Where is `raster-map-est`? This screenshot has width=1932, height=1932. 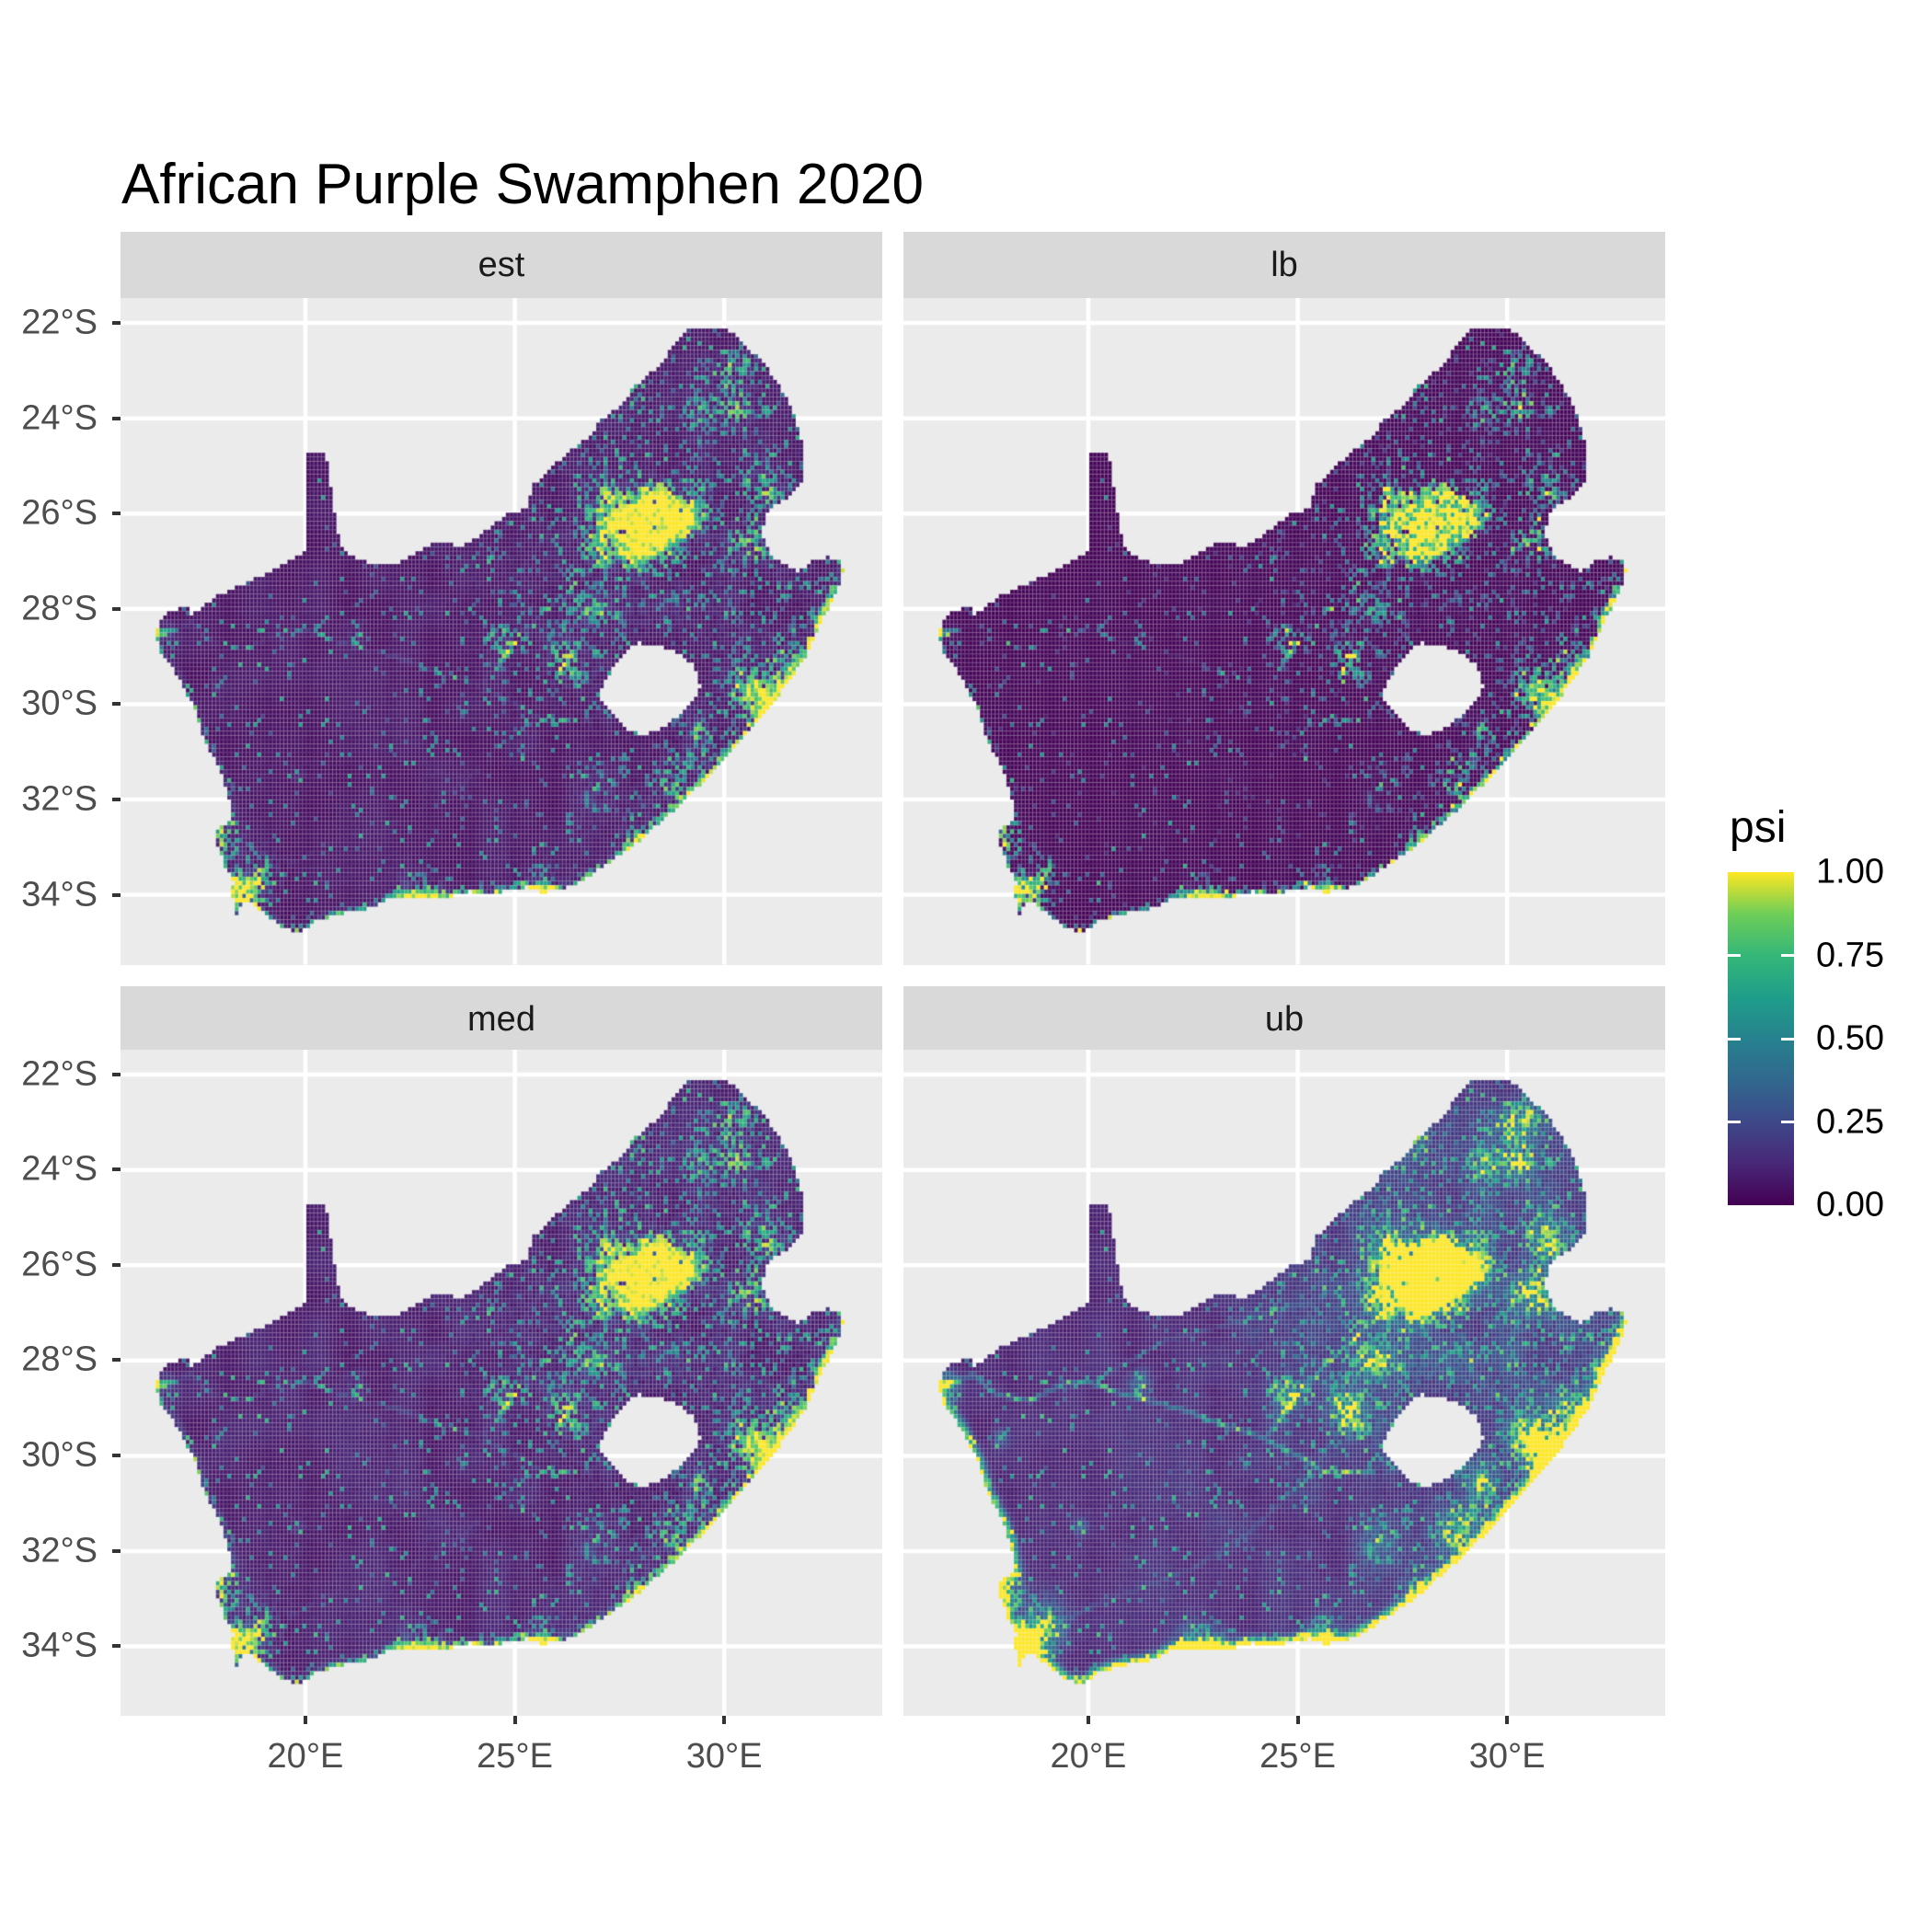 raster-map-est is located at coordinates (501, 631).